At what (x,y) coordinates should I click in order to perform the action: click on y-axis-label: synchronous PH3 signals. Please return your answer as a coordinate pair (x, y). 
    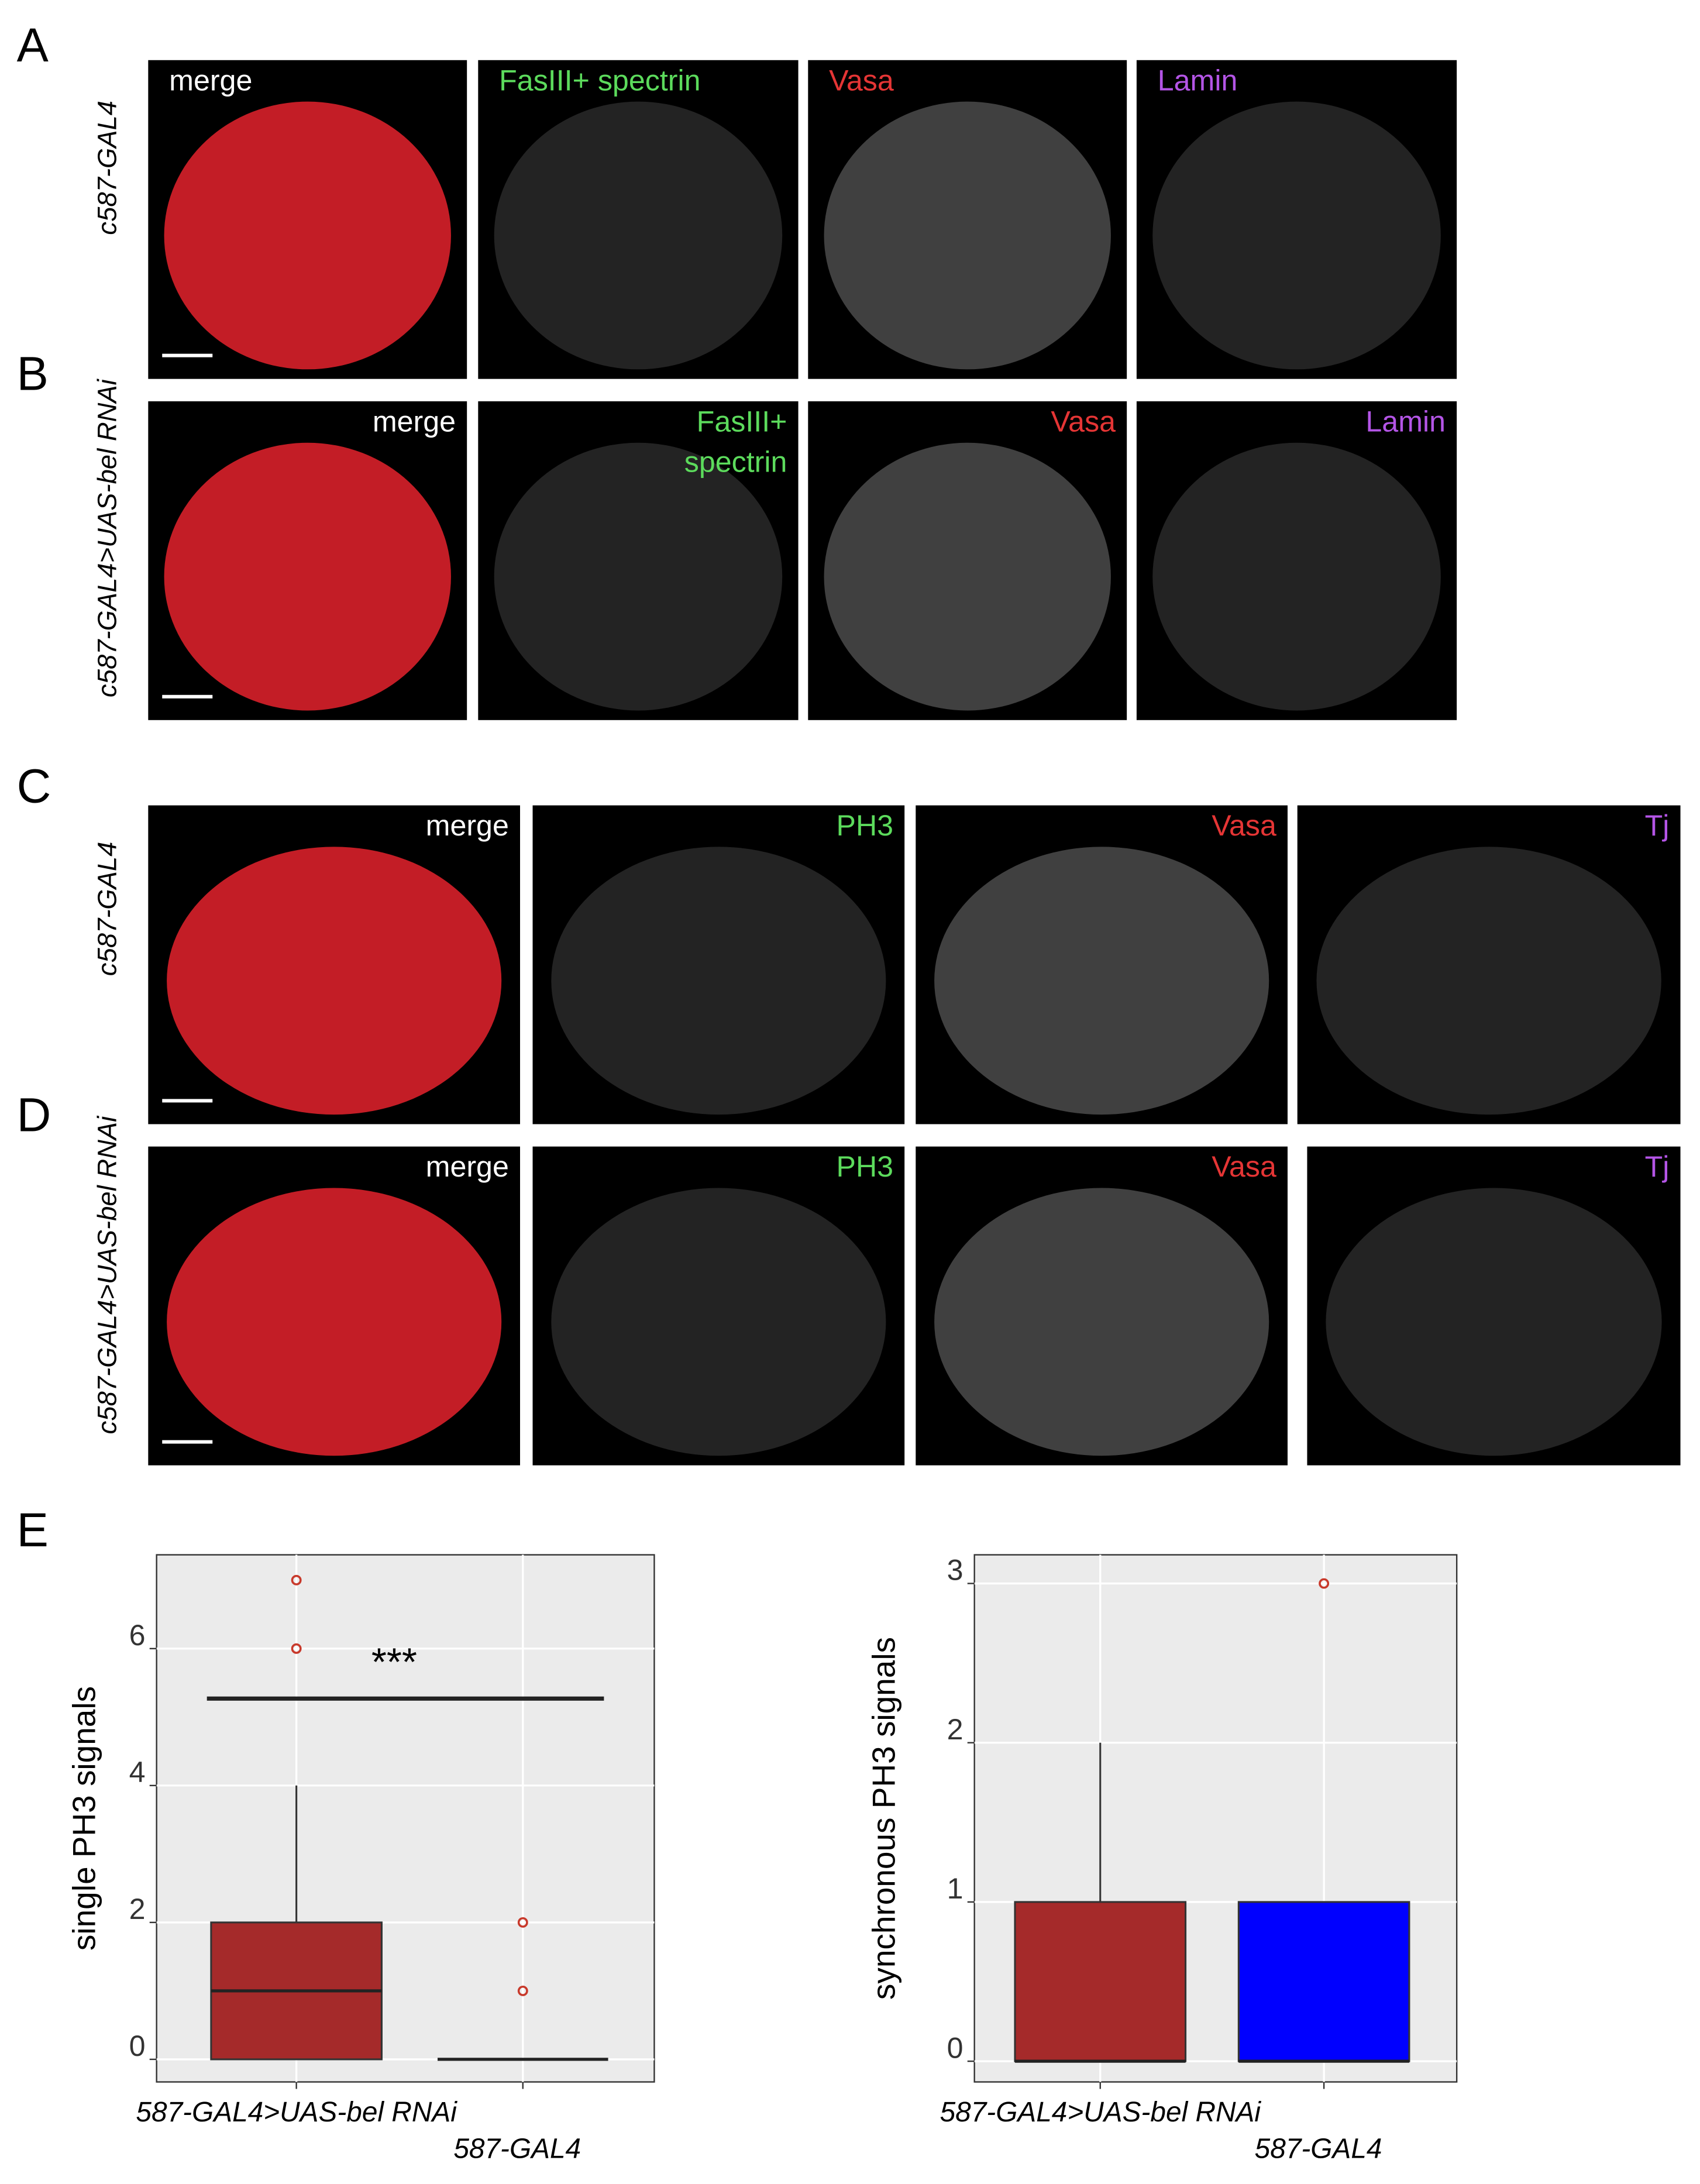
    Looking at the image, I should click on (884, 1818).